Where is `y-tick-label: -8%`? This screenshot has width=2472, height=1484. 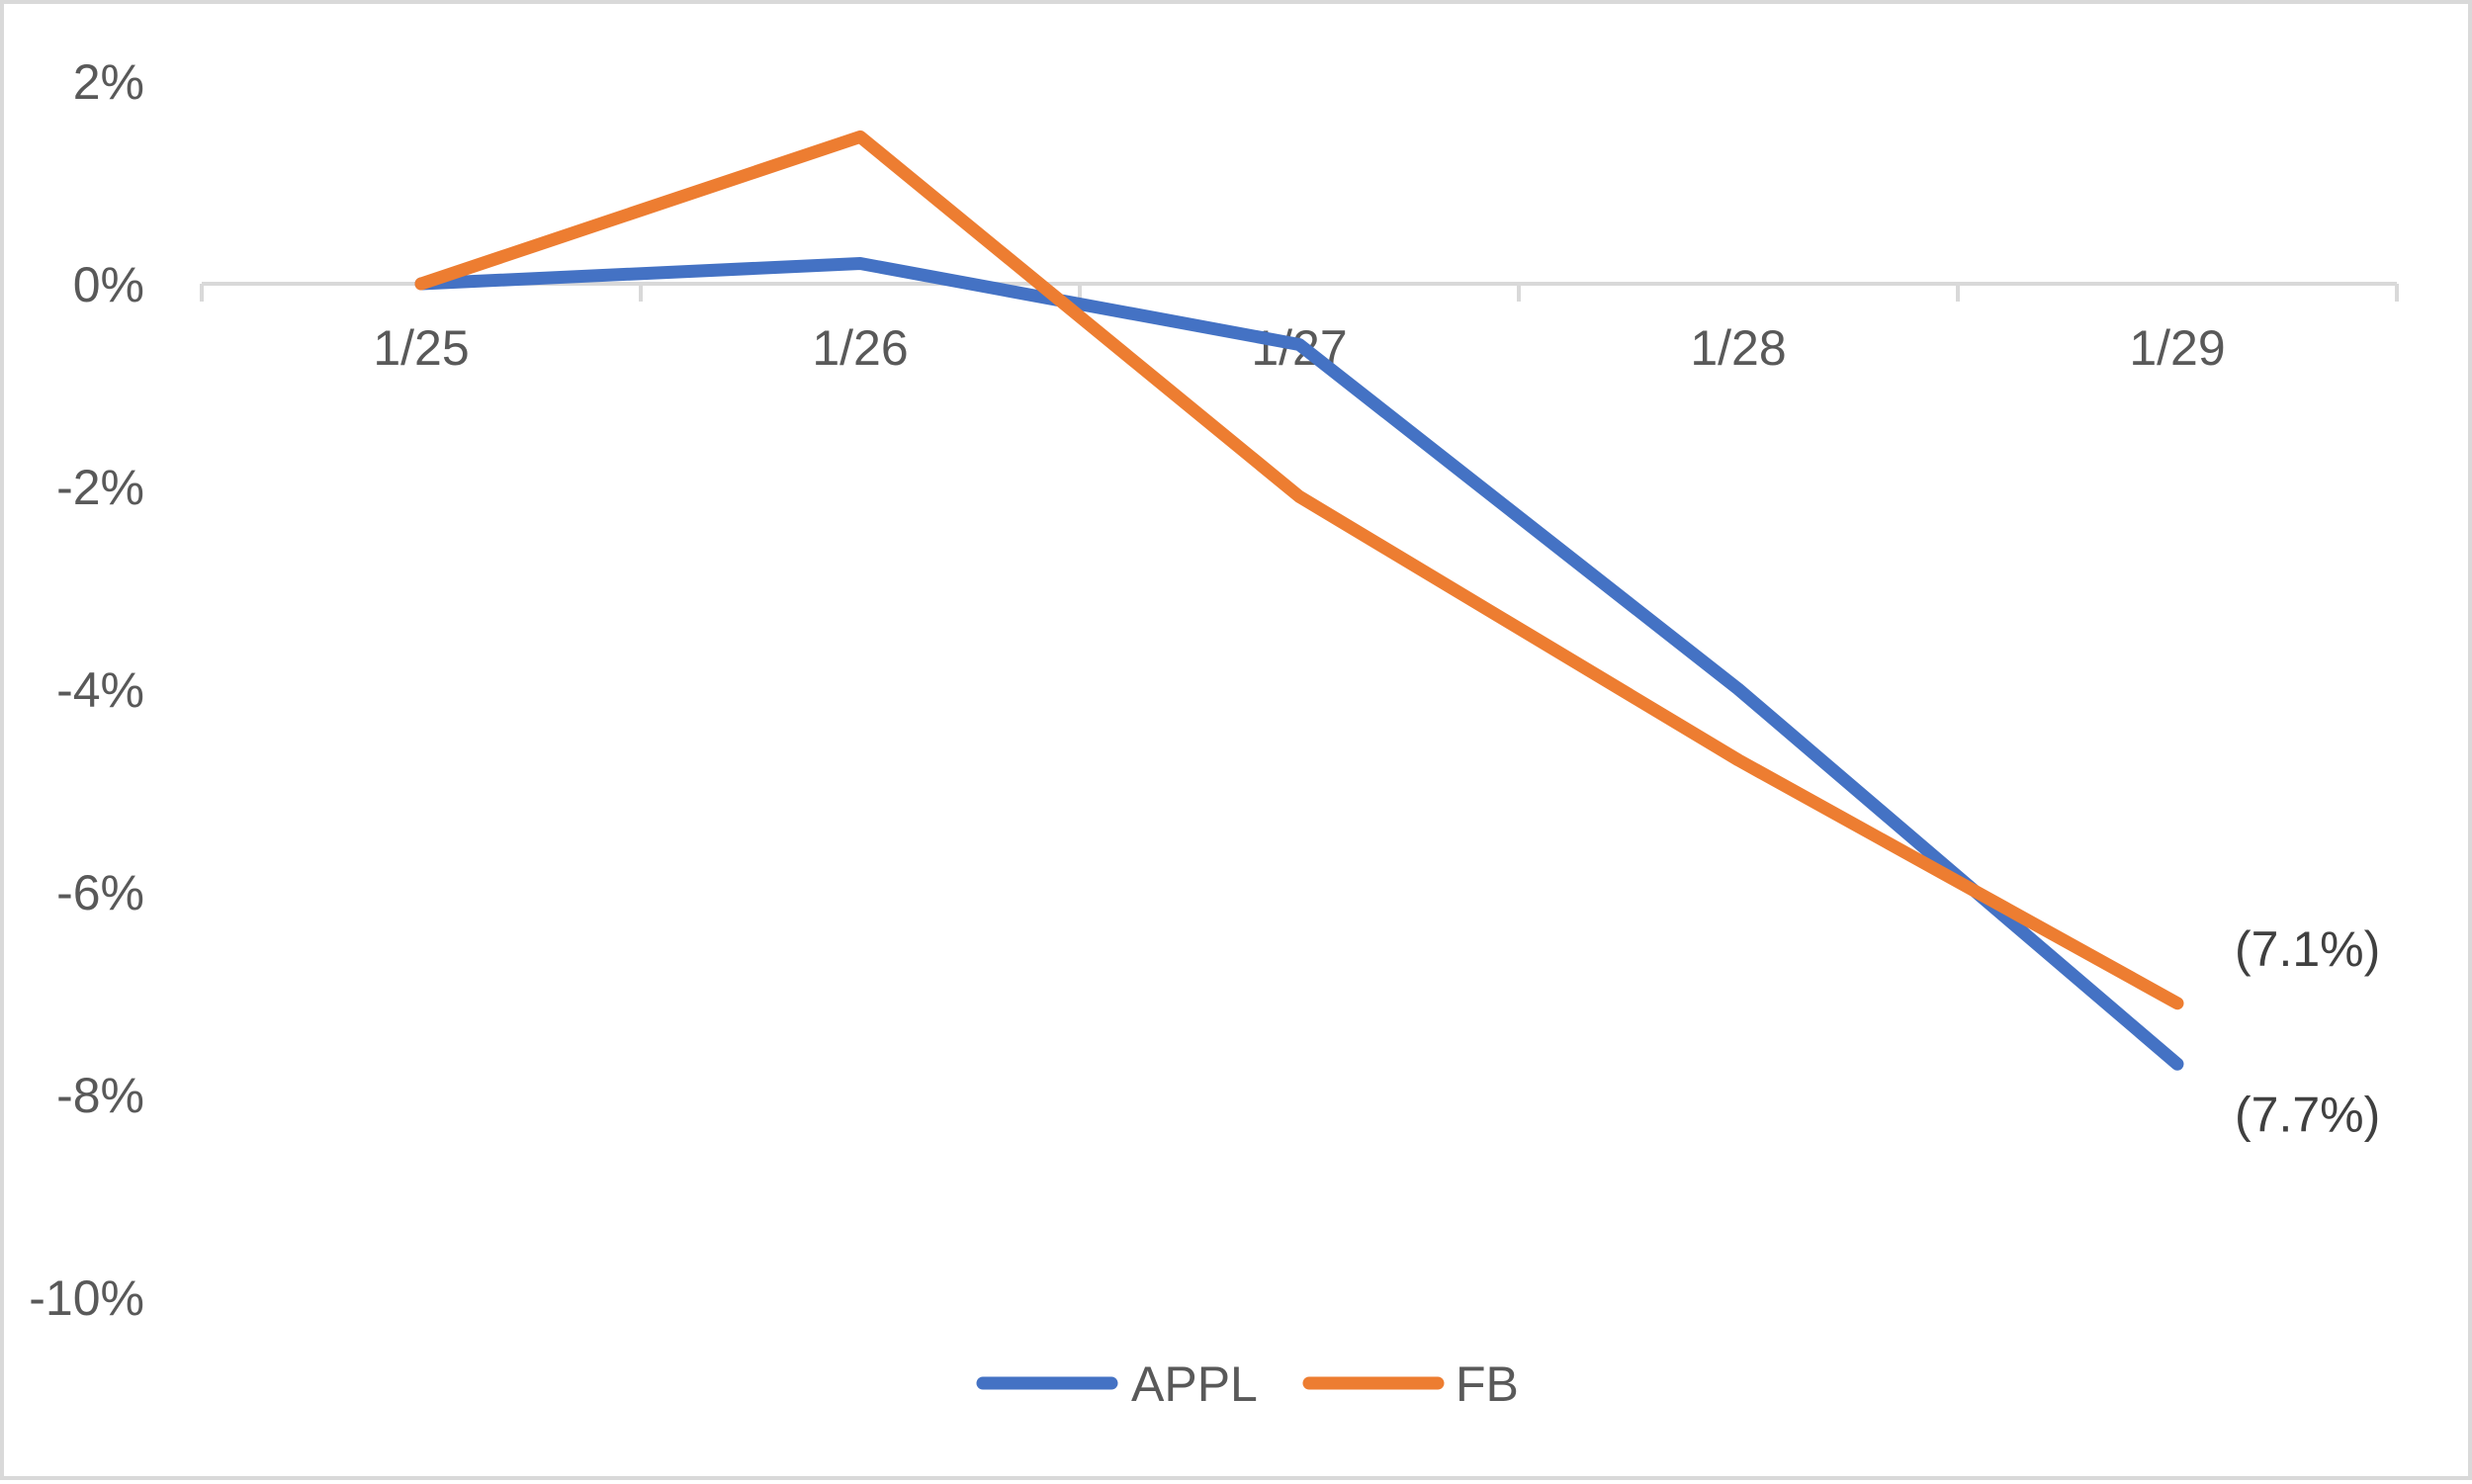
y-tick-label: -8% is located at coordinates (100, 1095).